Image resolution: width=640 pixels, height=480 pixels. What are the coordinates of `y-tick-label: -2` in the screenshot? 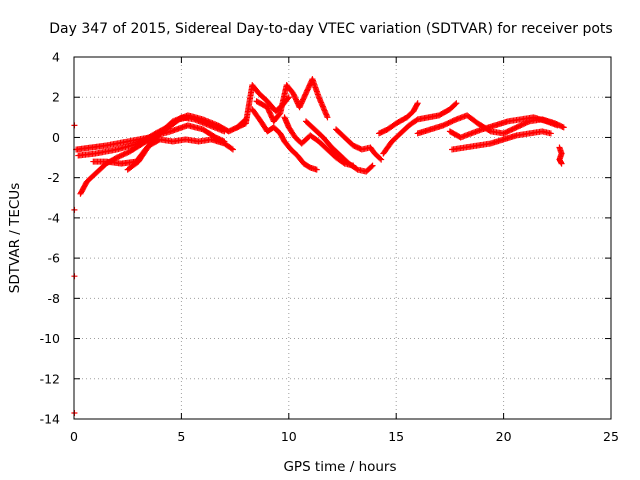 It's located at (54, 177).